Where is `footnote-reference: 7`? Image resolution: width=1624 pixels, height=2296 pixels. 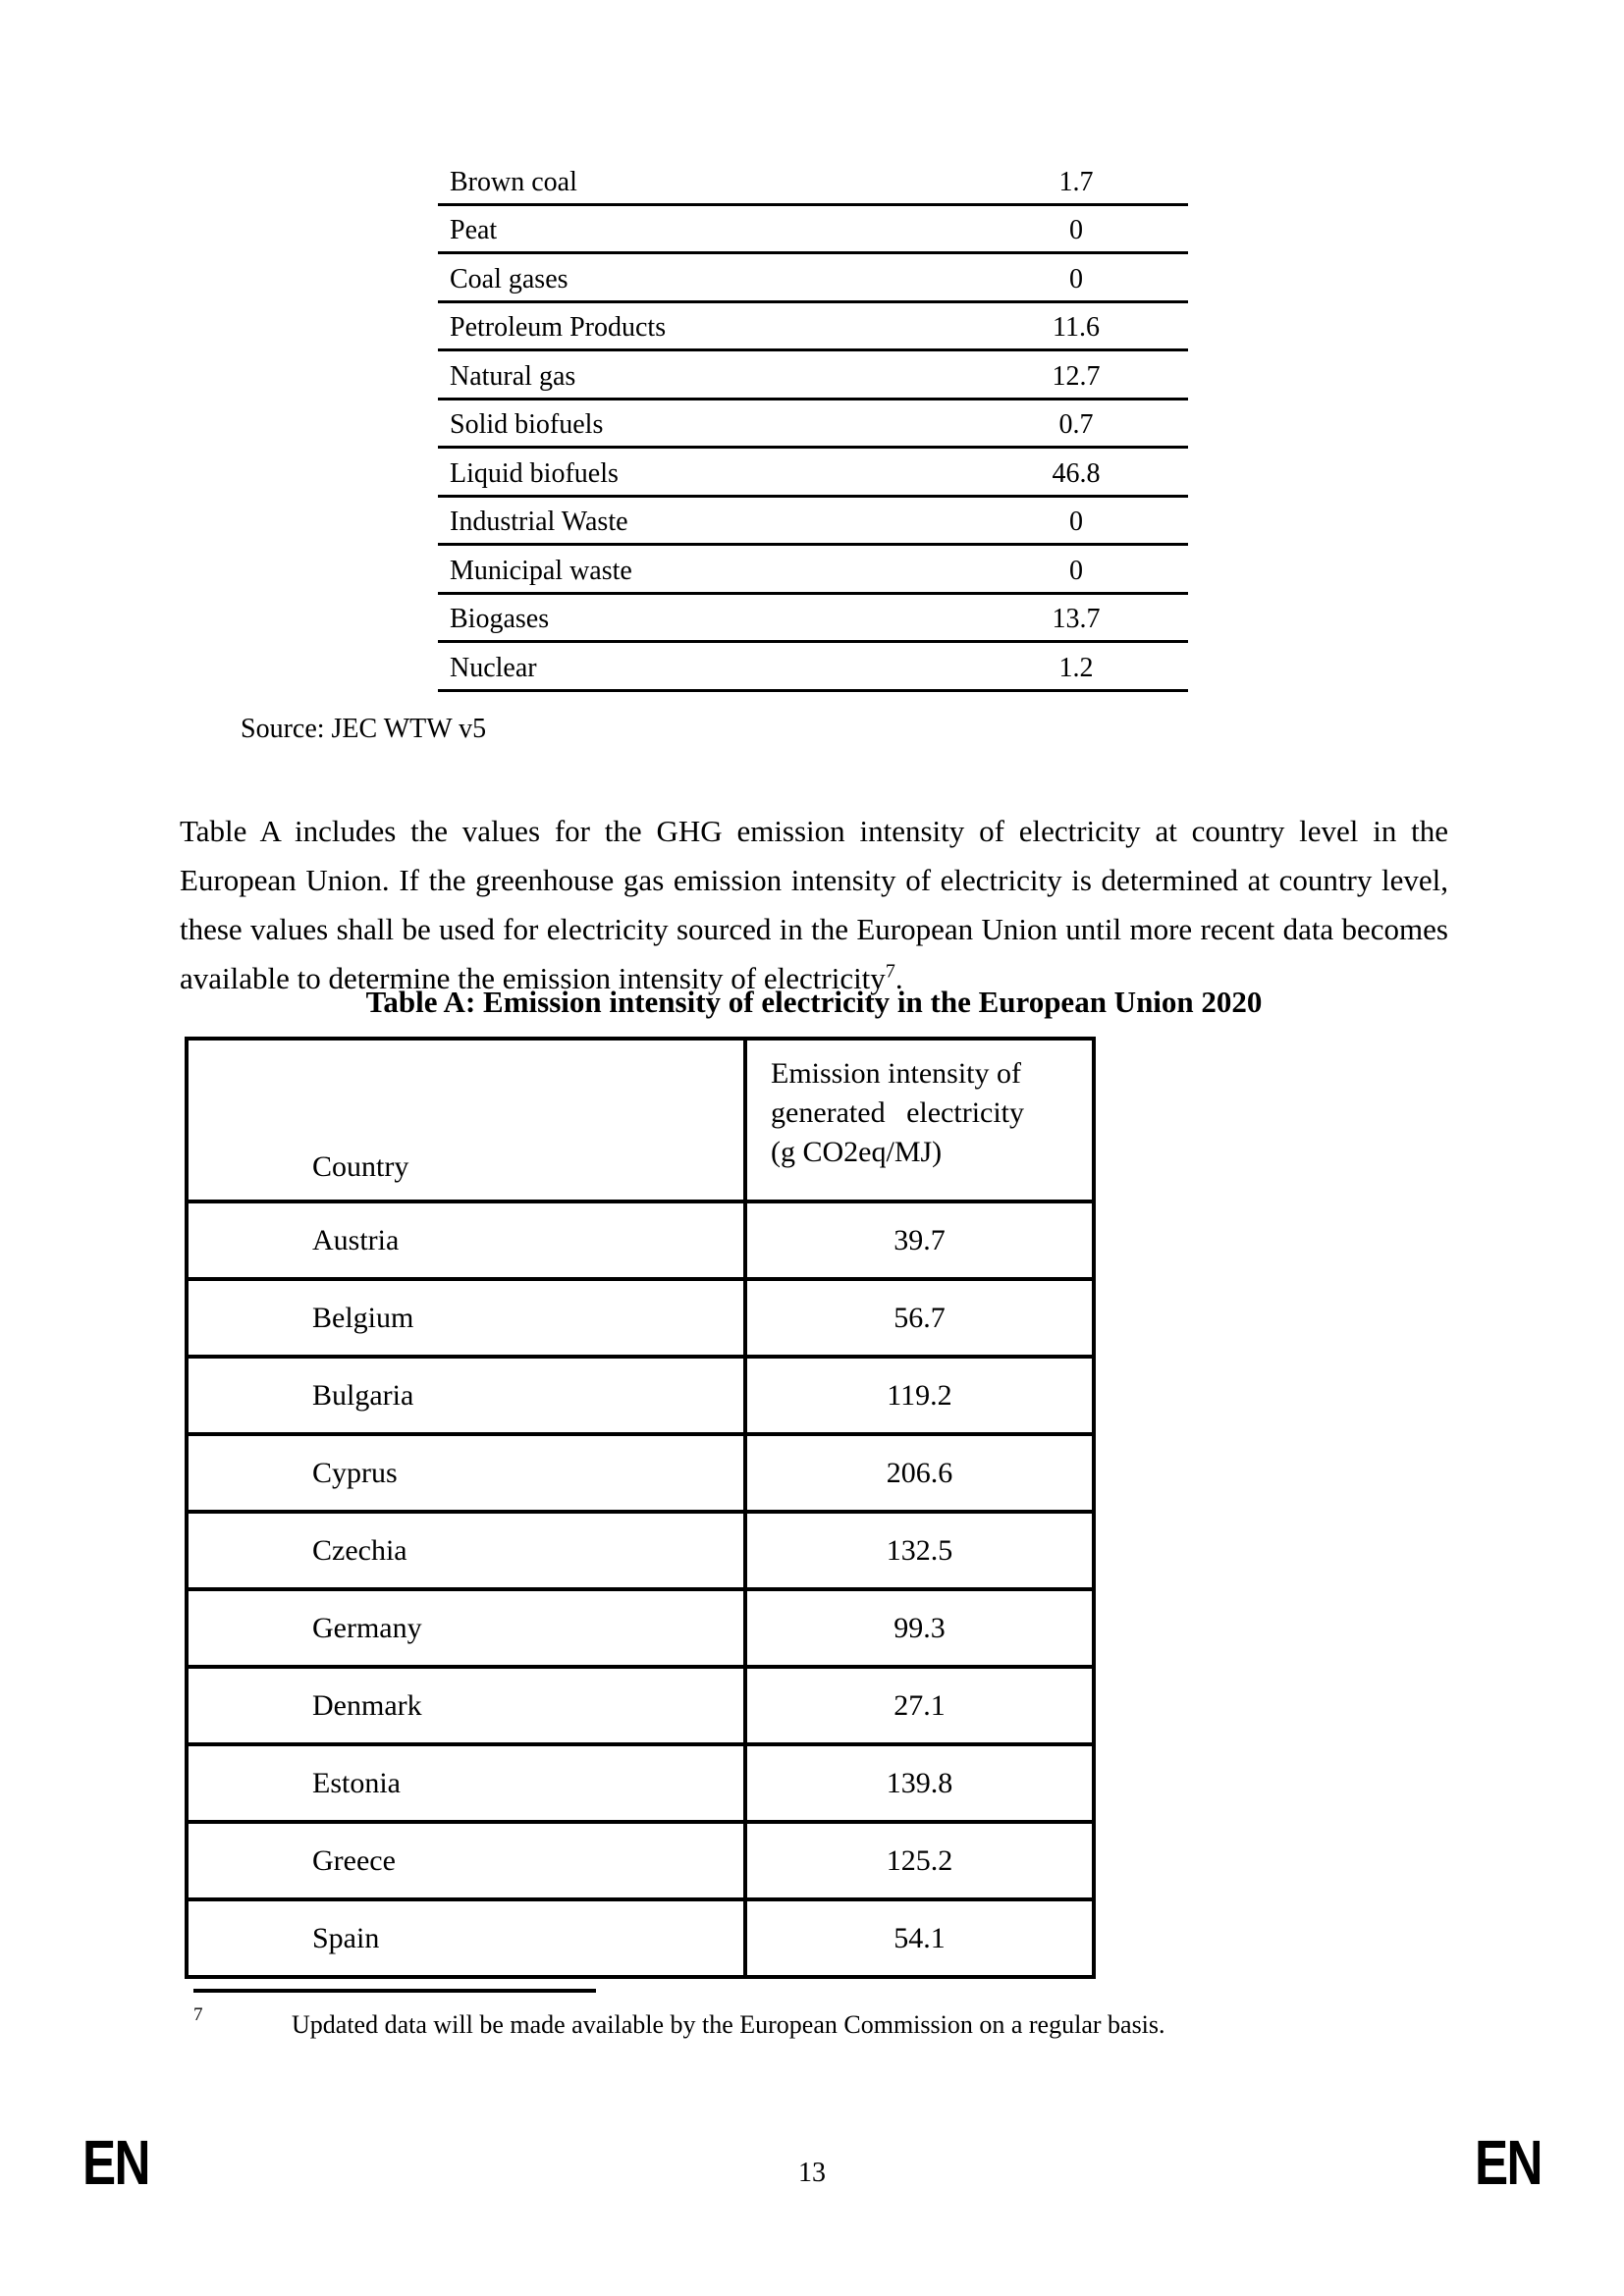
footnote-reference: 7 is located at coordinates (890, 972).